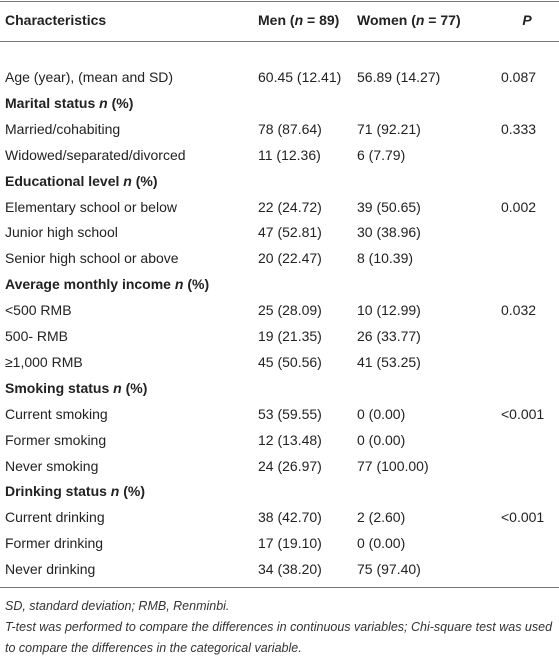 The image size is (559, 660). Describe the element at coordinates (290, 543) in the screenshot. I see `cell-value: 17 (19.10)` at that location.